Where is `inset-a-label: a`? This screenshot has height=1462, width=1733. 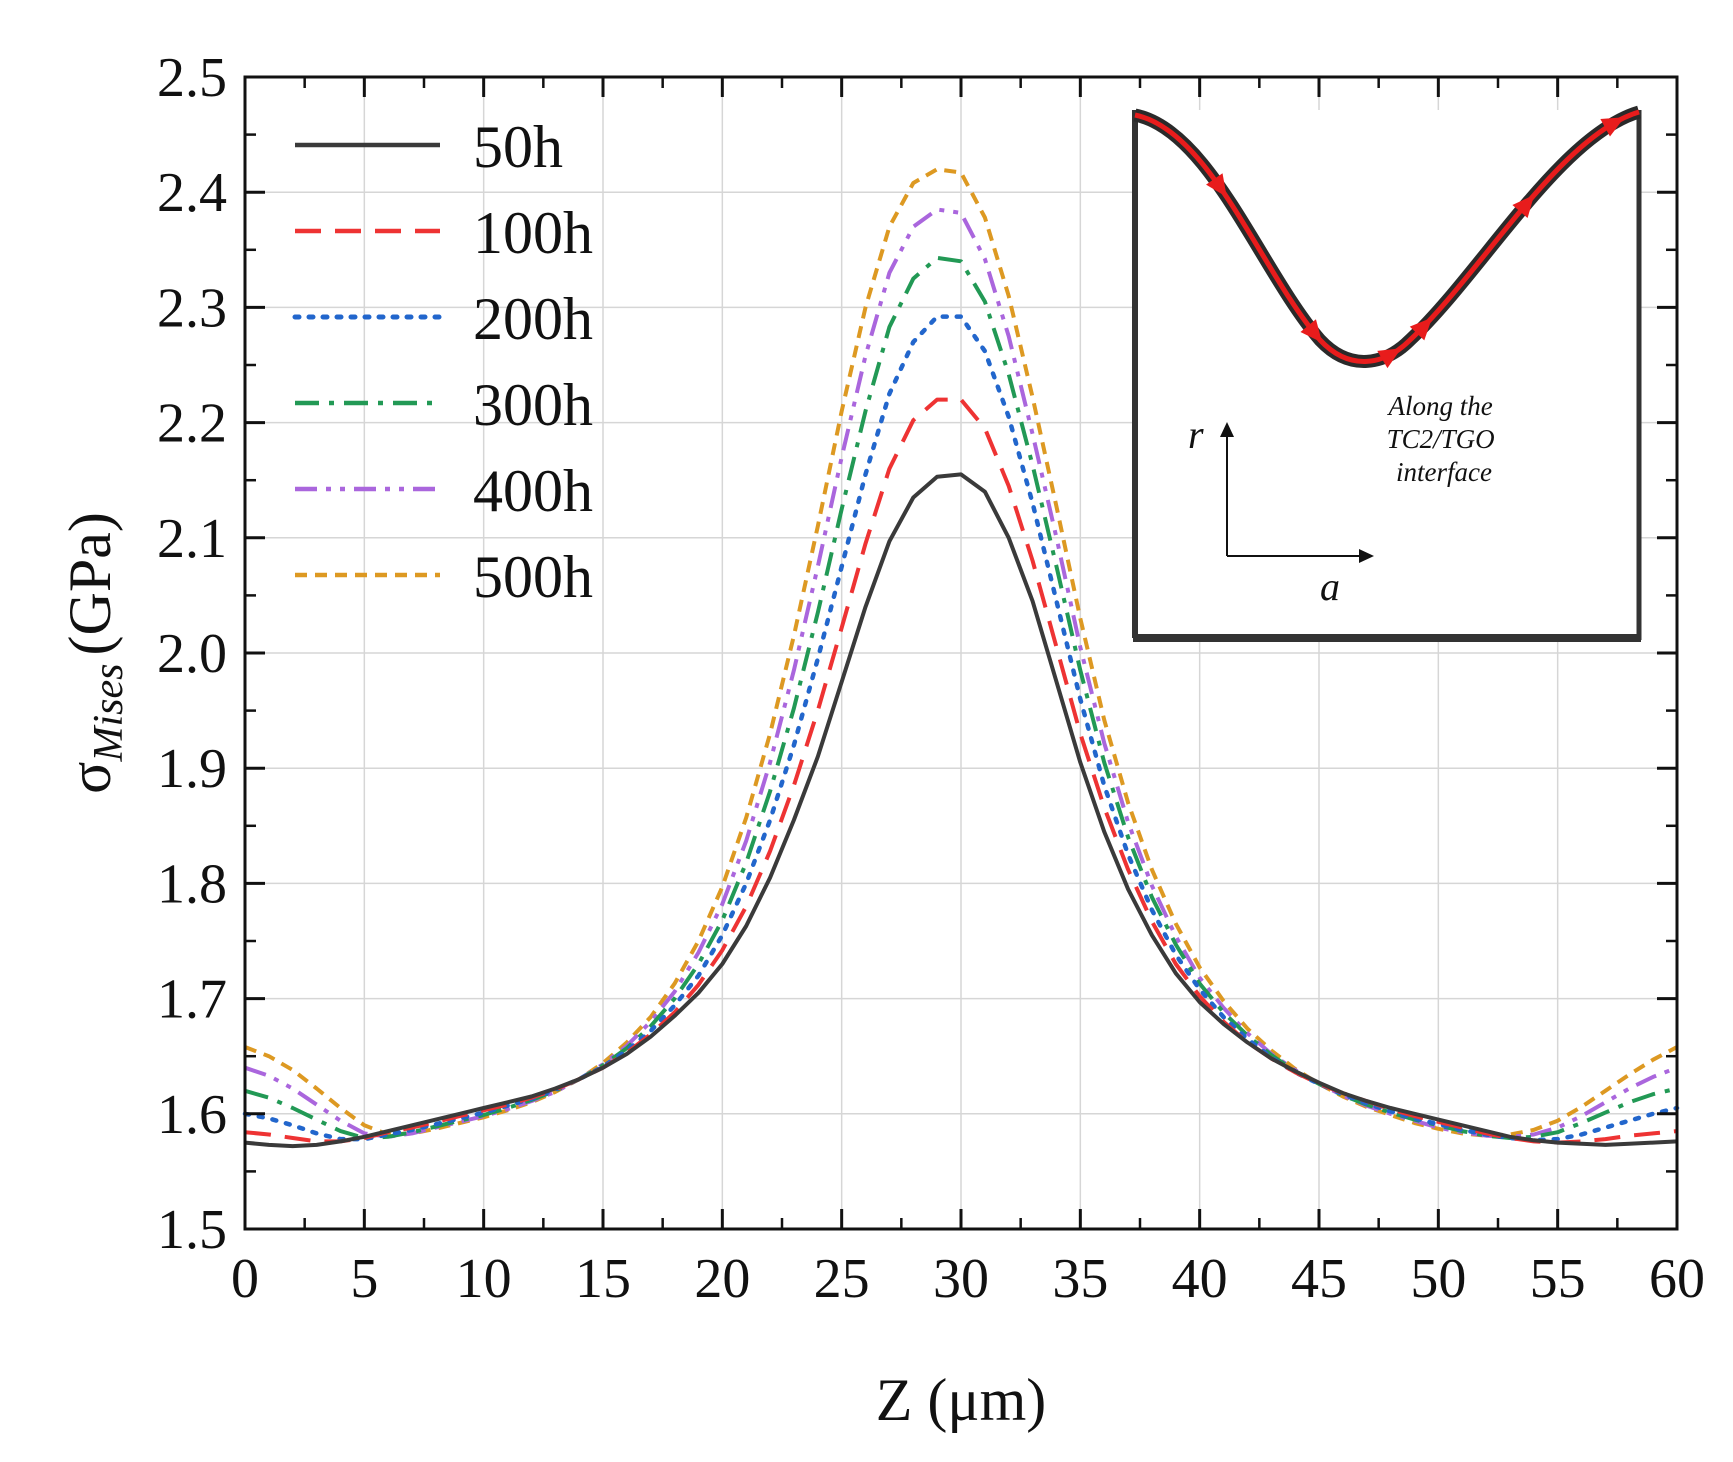
inset-a-label: a is located at coordinates (1330, 586).